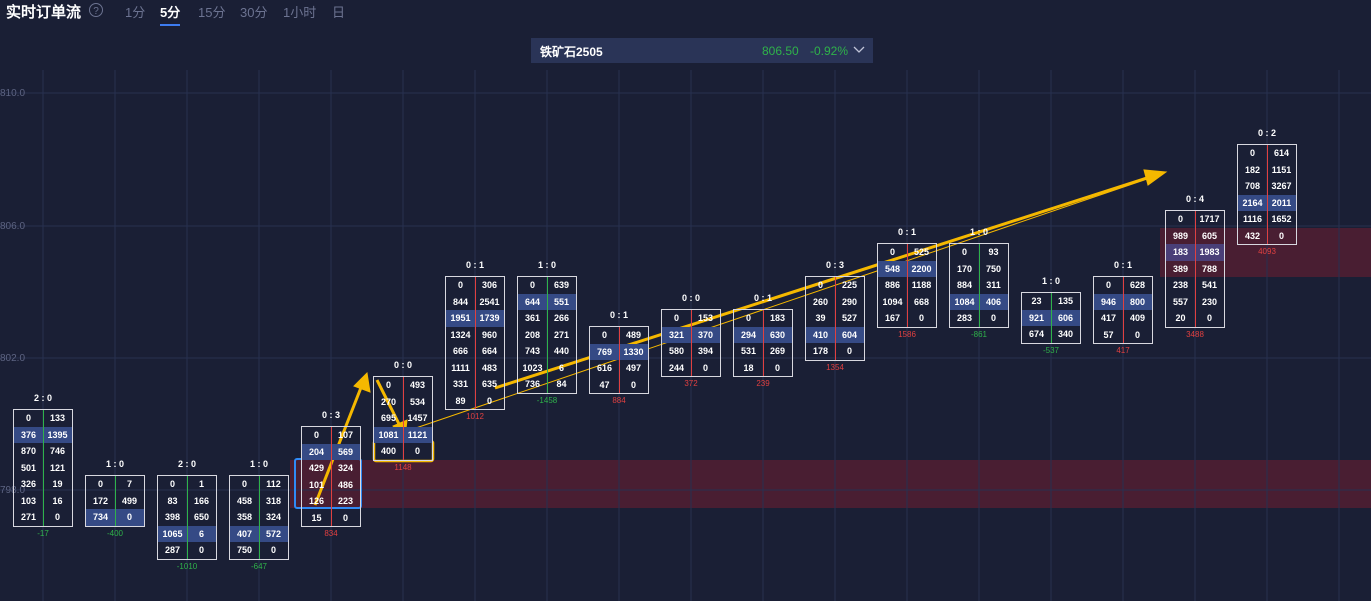 Image resolution: width=1371 pixels, height=601 pixels. Describe the element at coordinates (254, 12) in the screenshot. I see `tab: 30分` at that location.